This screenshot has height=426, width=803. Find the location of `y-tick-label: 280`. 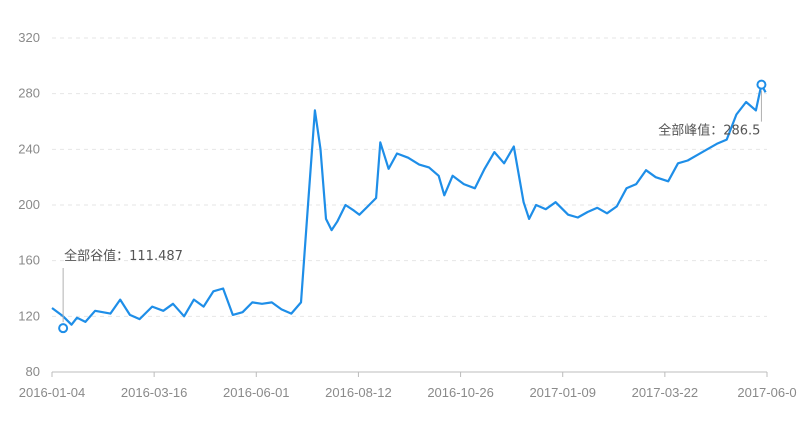

y-tick-label: 280 is located at coordinates (29, 93).